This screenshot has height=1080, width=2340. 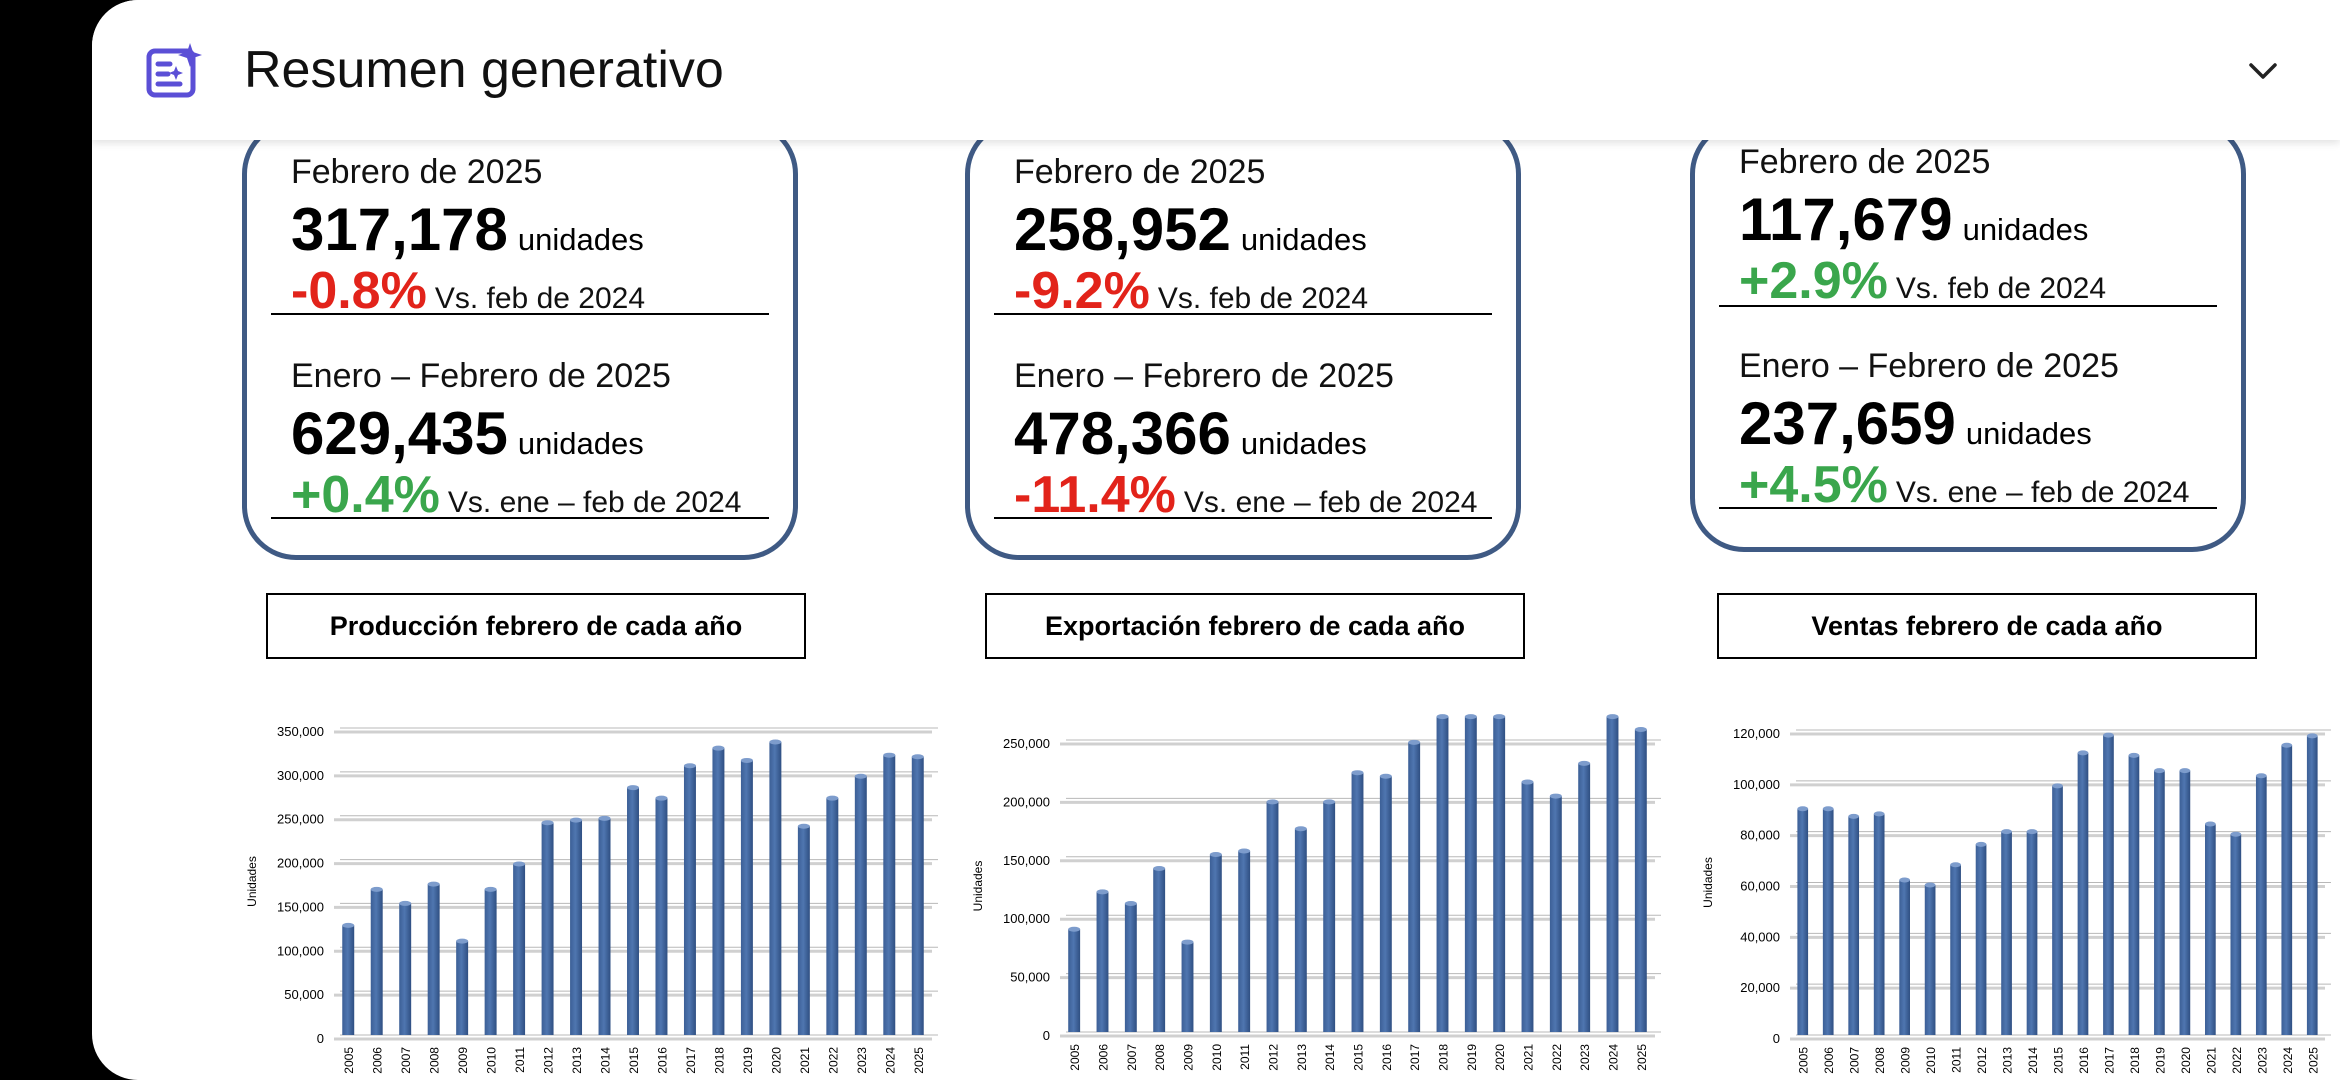 What do you see at coordinates (1756, 733) in the screenshot?
I see `y-tick-label: 120,000` at bounding box center [1756, 733].